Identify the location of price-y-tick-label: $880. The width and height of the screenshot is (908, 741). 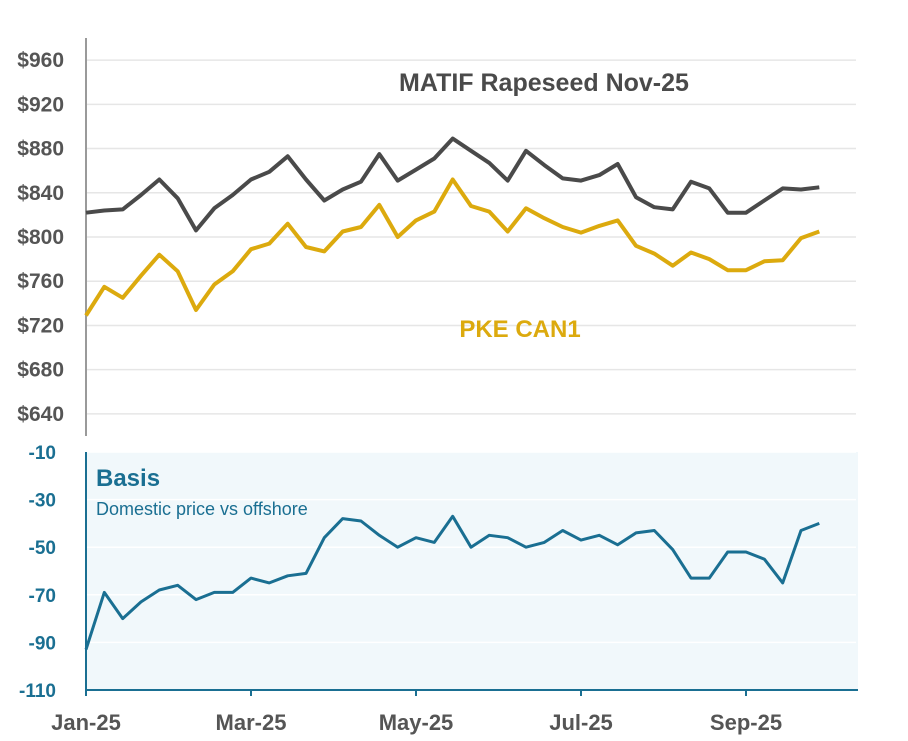
(40, 149).